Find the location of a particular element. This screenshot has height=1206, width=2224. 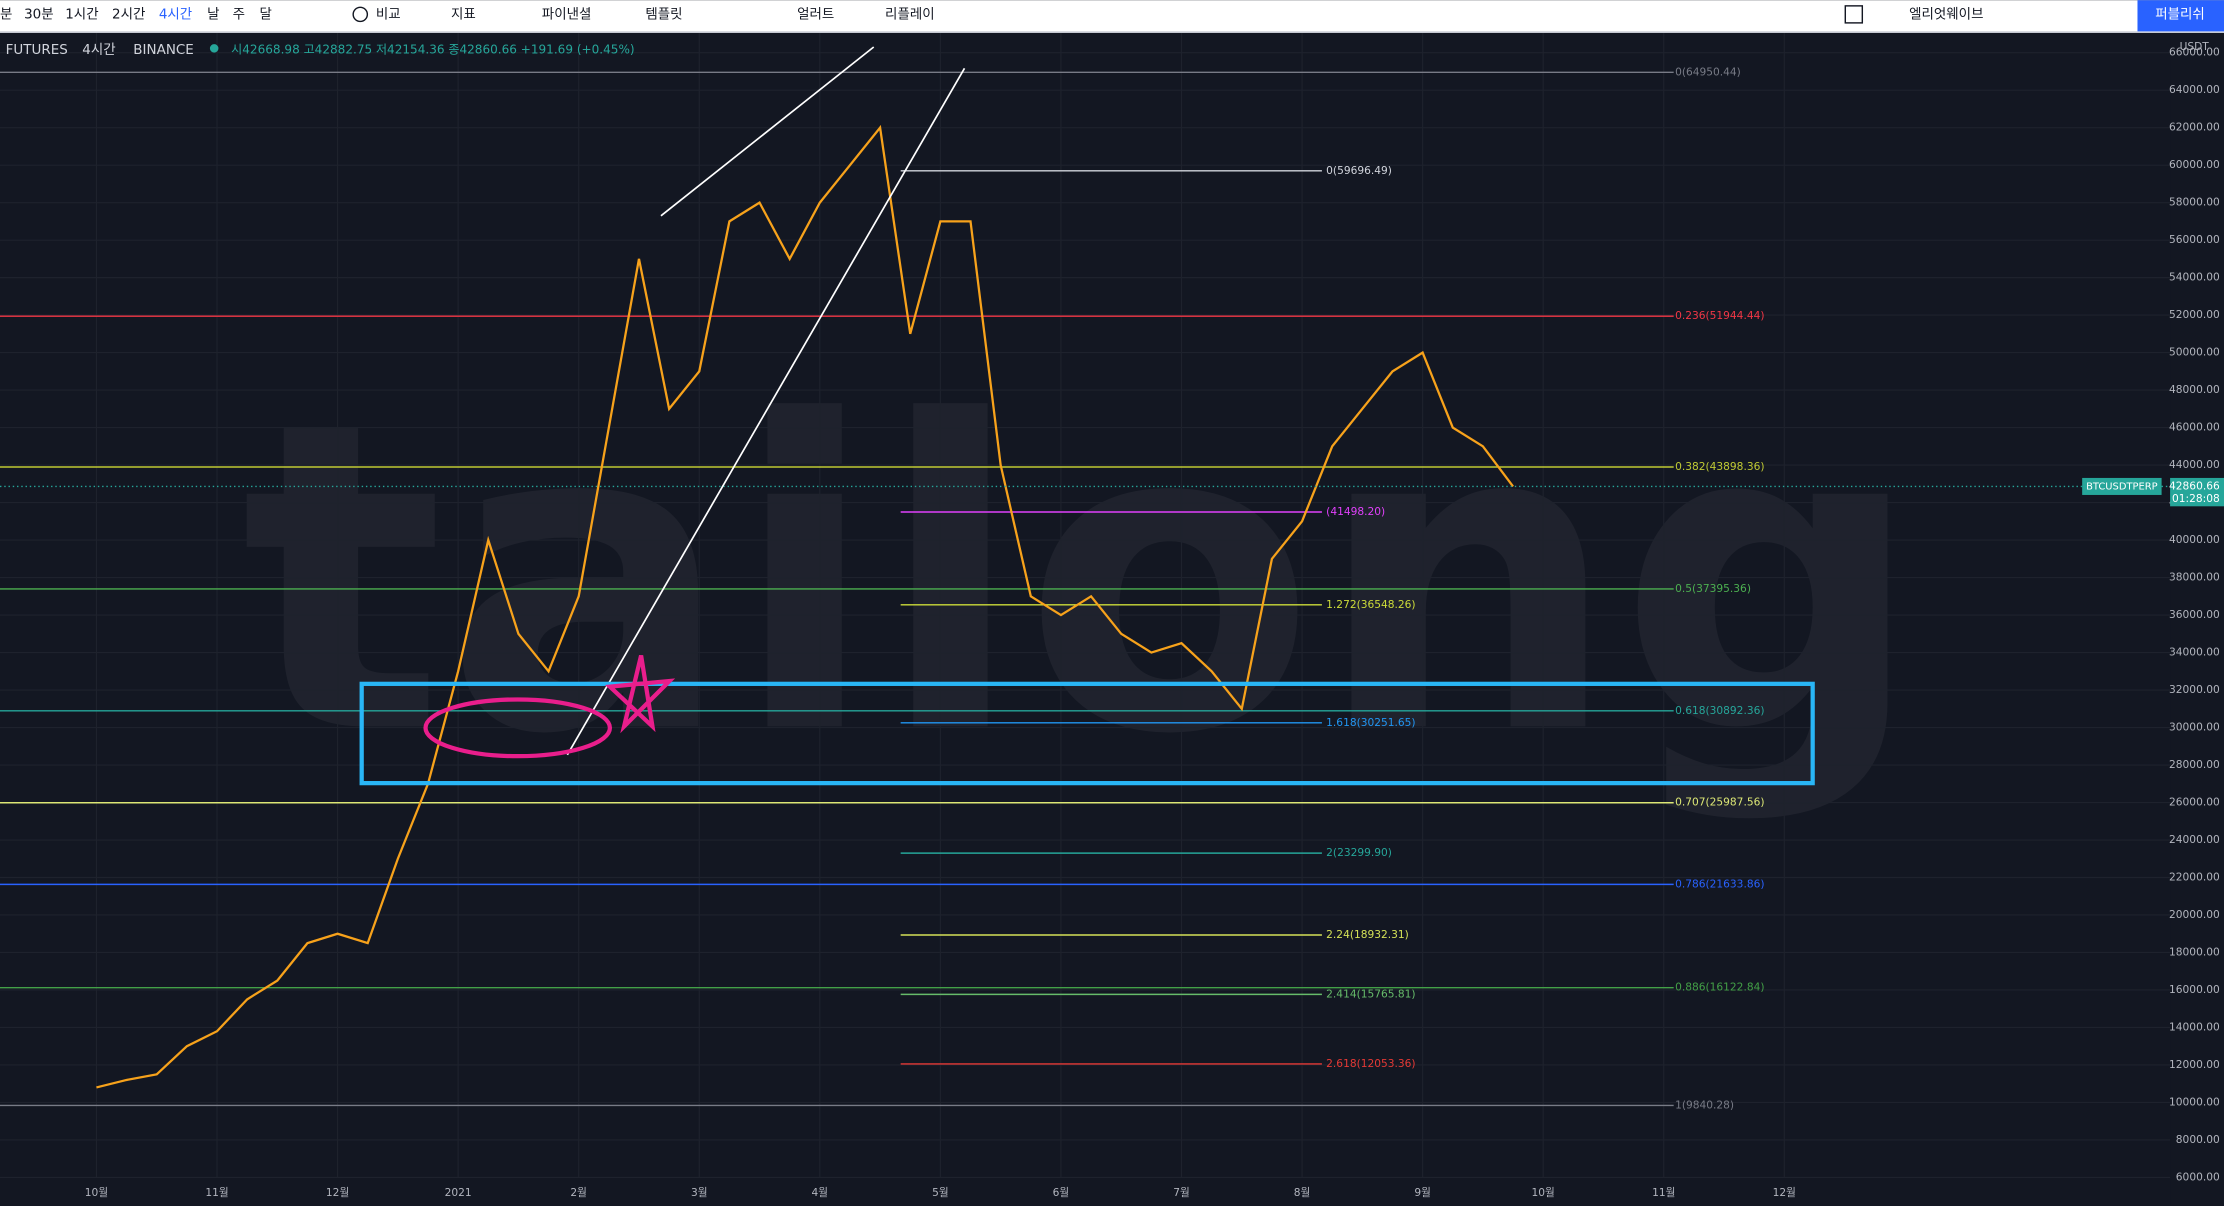

x-tick-label: 12월 is located at coordinates (1784, 1192).